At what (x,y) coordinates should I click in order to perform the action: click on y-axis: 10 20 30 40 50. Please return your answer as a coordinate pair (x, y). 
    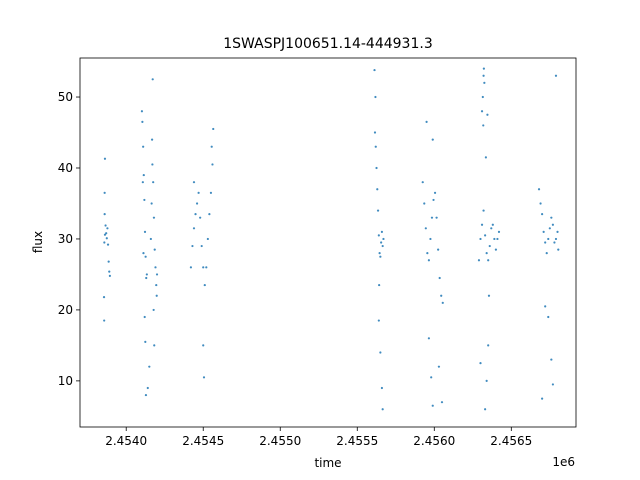
    Looking at the image, I should click on (69, 239).